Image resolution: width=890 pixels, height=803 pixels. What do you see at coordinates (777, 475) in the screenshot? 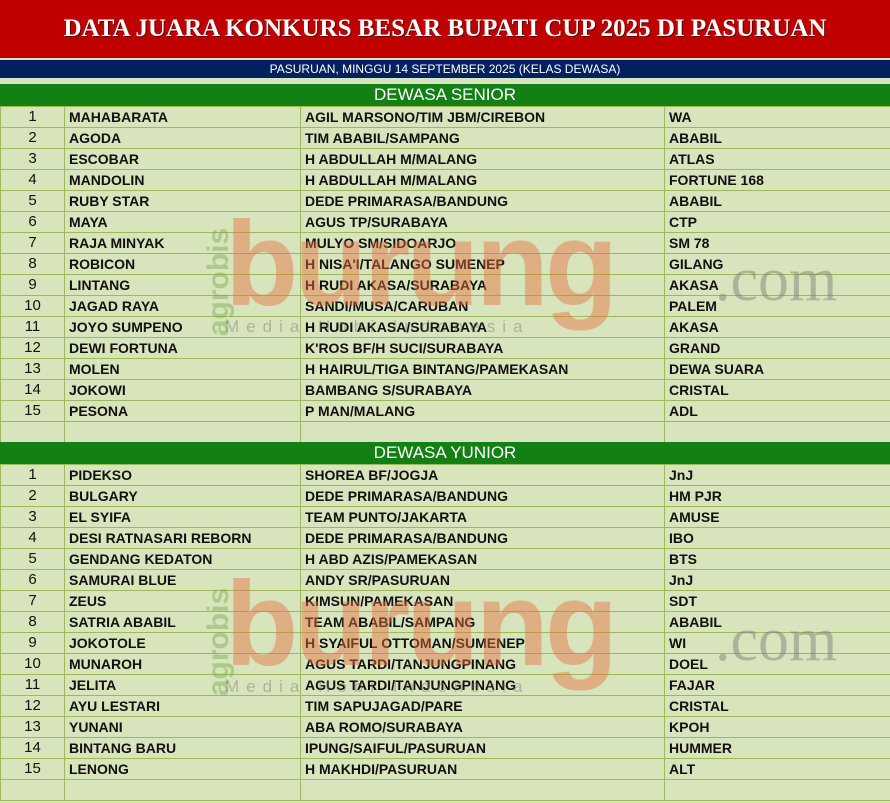
I see `team-cell: JnJ` at bounding box center [777, 475].